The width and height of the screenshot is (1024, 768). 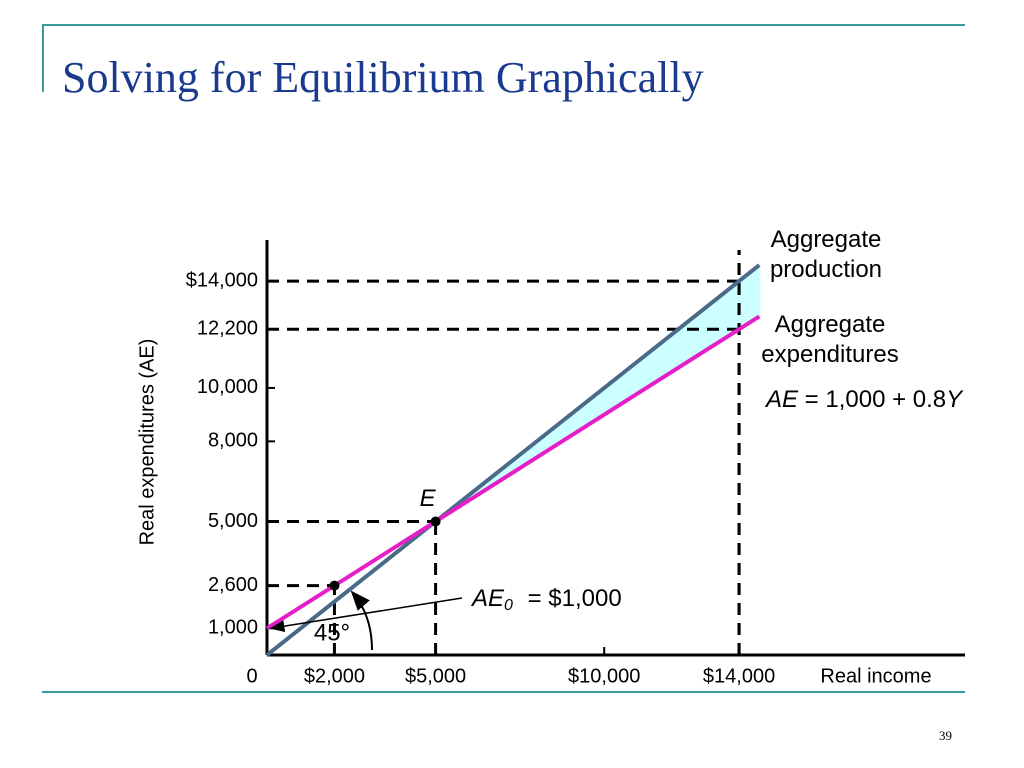 I want to click on x-tick-label: $10,000, so click(x=604, y=676).